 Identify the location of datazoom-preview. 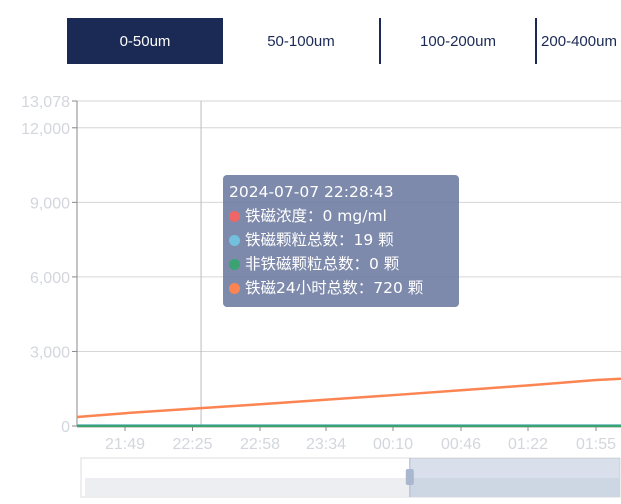
(352, 487).